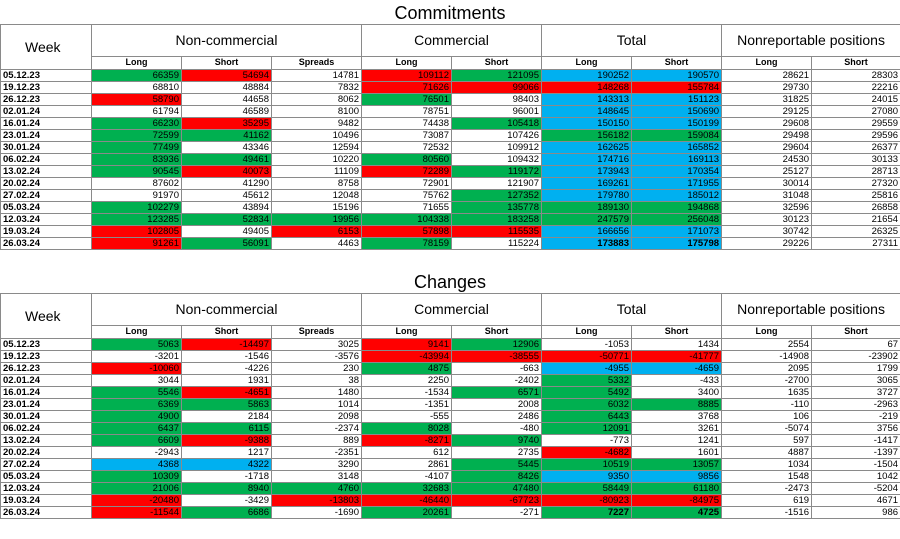 The width and height of the screenshot is (900, 539). Describe the element at coordinates (767, 356) in the screenshot. I see `value-cell: -14908` at that location.